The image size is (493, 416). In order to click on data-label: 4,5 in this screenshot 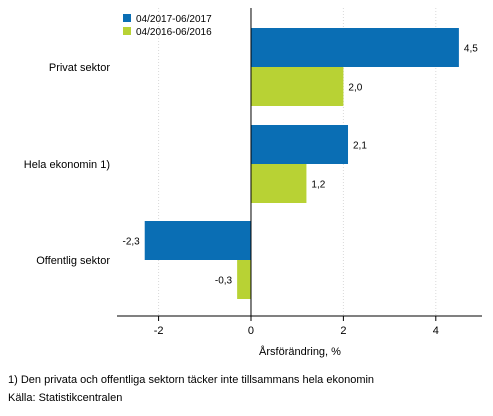, I will do `click(471, 49)`.